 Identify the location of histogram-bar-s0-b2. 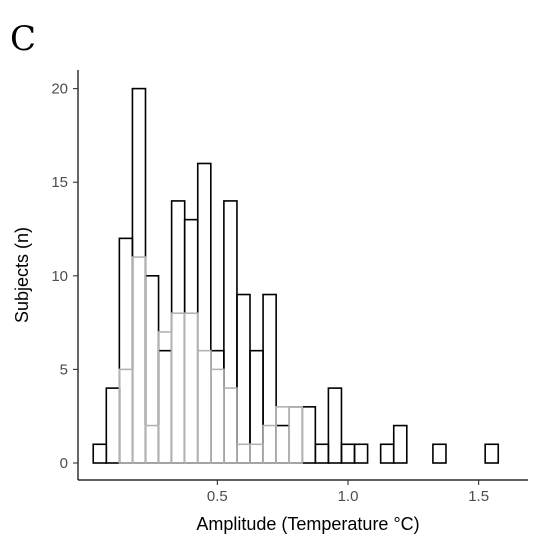
(126, 350).